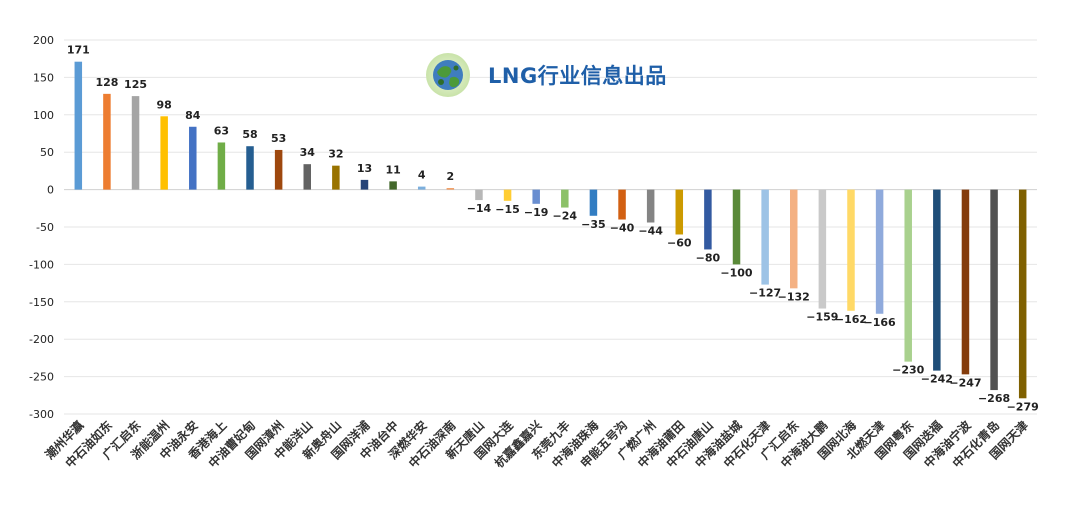 This screenshot has height=524, width=1080. Describe the element at coordinates (736, 272) in the screenshot. I see `data-label: −100` at that location.